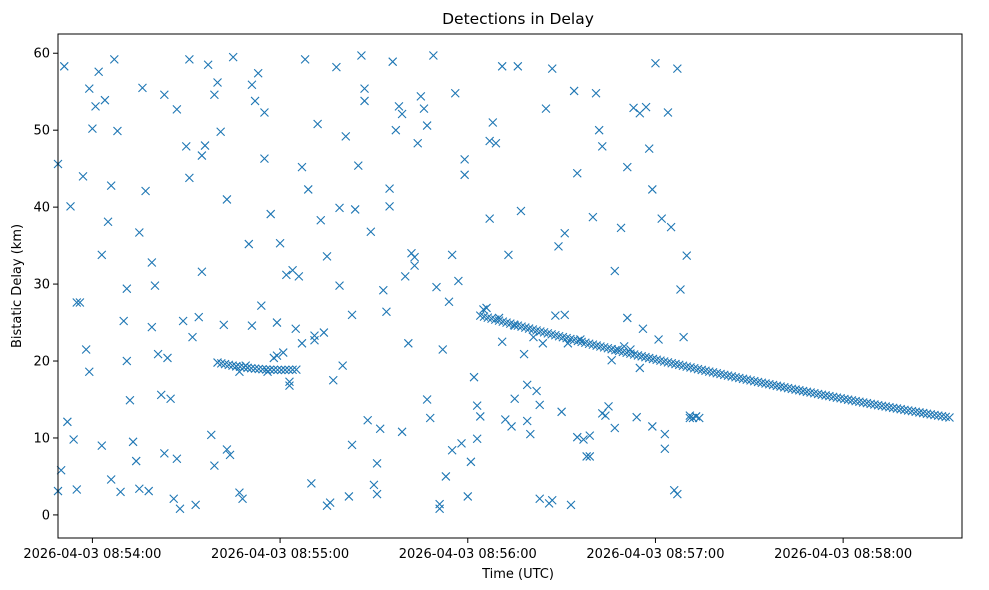 The height and width of the screenshot is (590, 989). What do you see at coordinates (468, 554) in the screenshot?
I see `x-tick-label: 2026-04-03 08:56:00` at bounding box center [468, 554].